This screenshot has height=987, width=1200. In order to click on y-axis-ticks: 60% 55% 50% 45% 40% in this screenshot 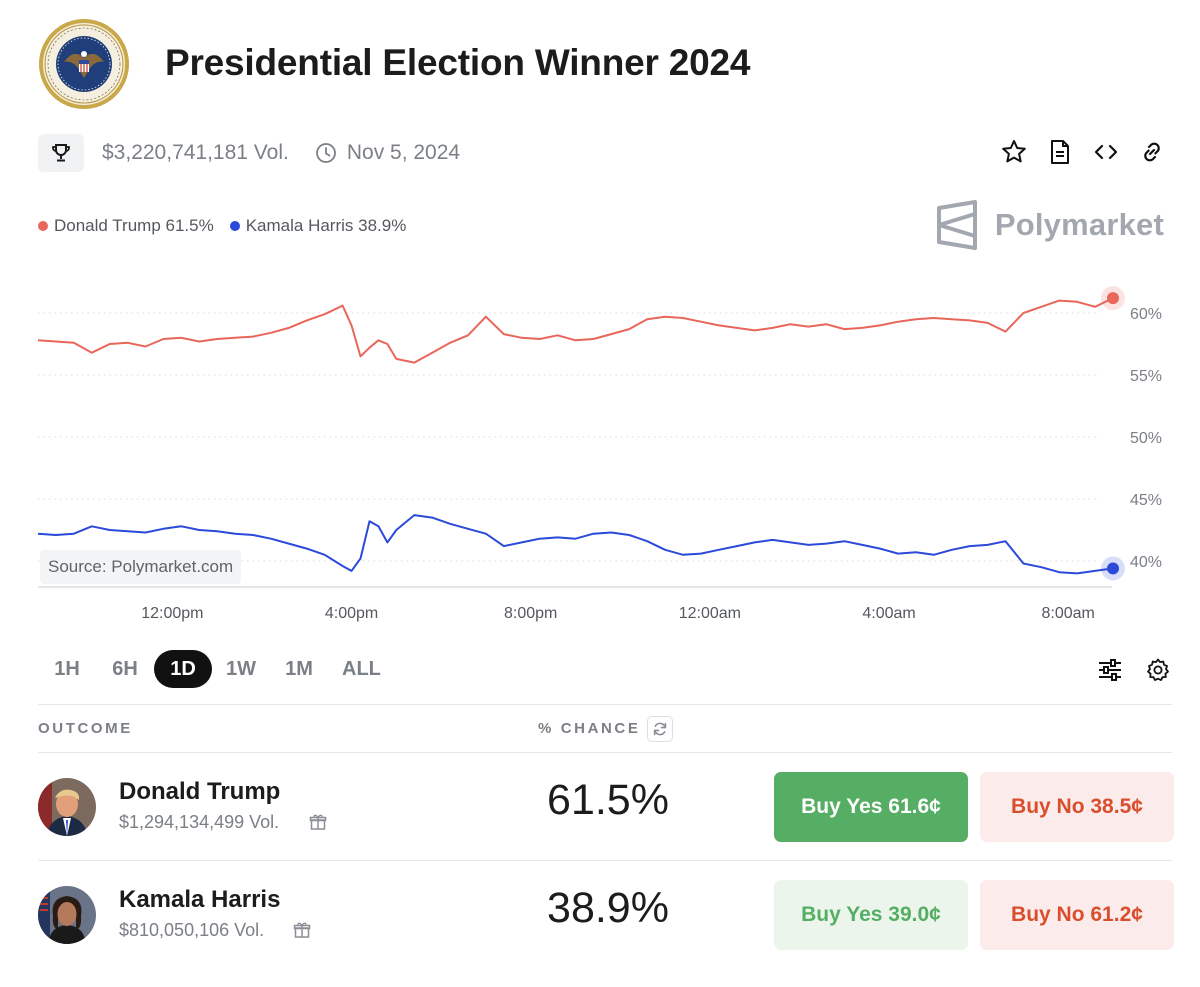, I will do `click(1146, 438)`.